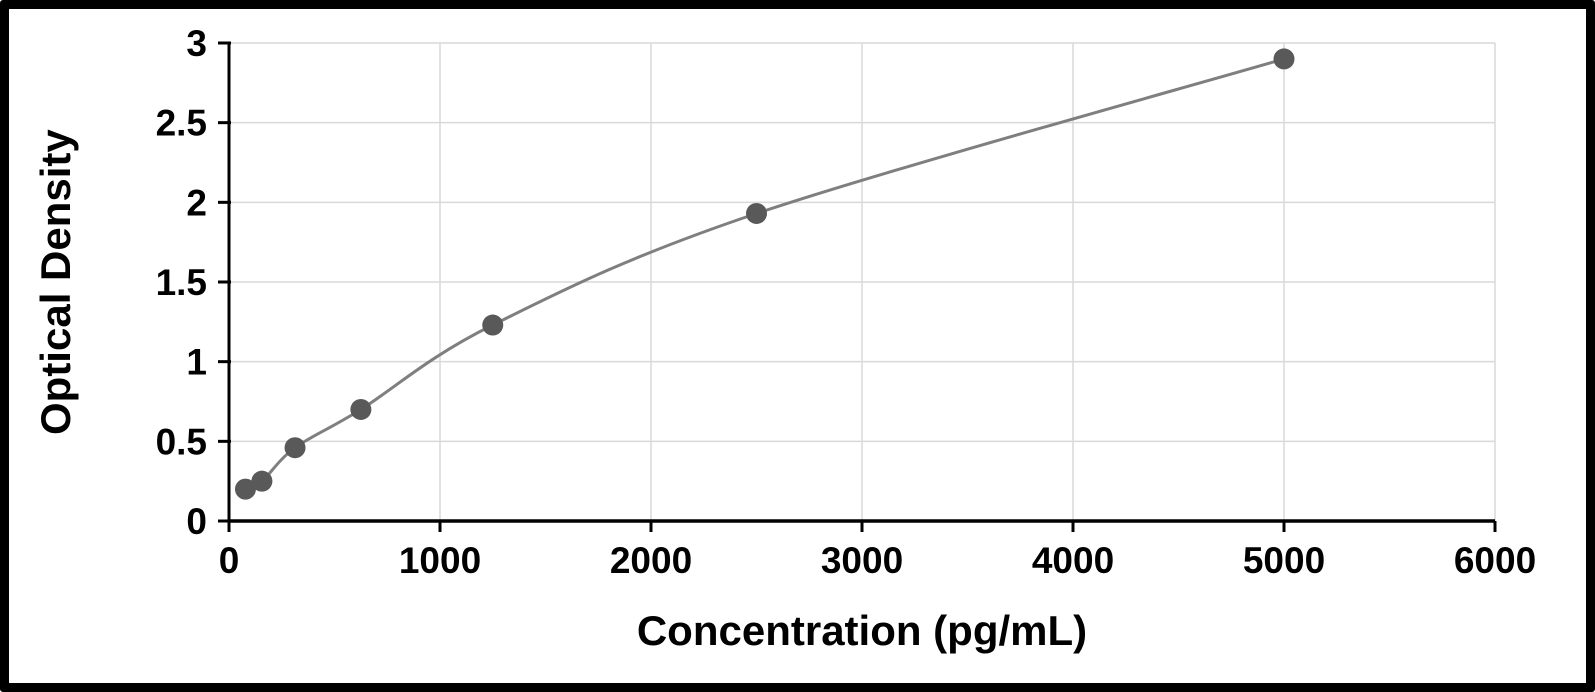 This screenshot has width=1595, height=692. I want to click on y-tick-label: 0.5, so click(181, 441).